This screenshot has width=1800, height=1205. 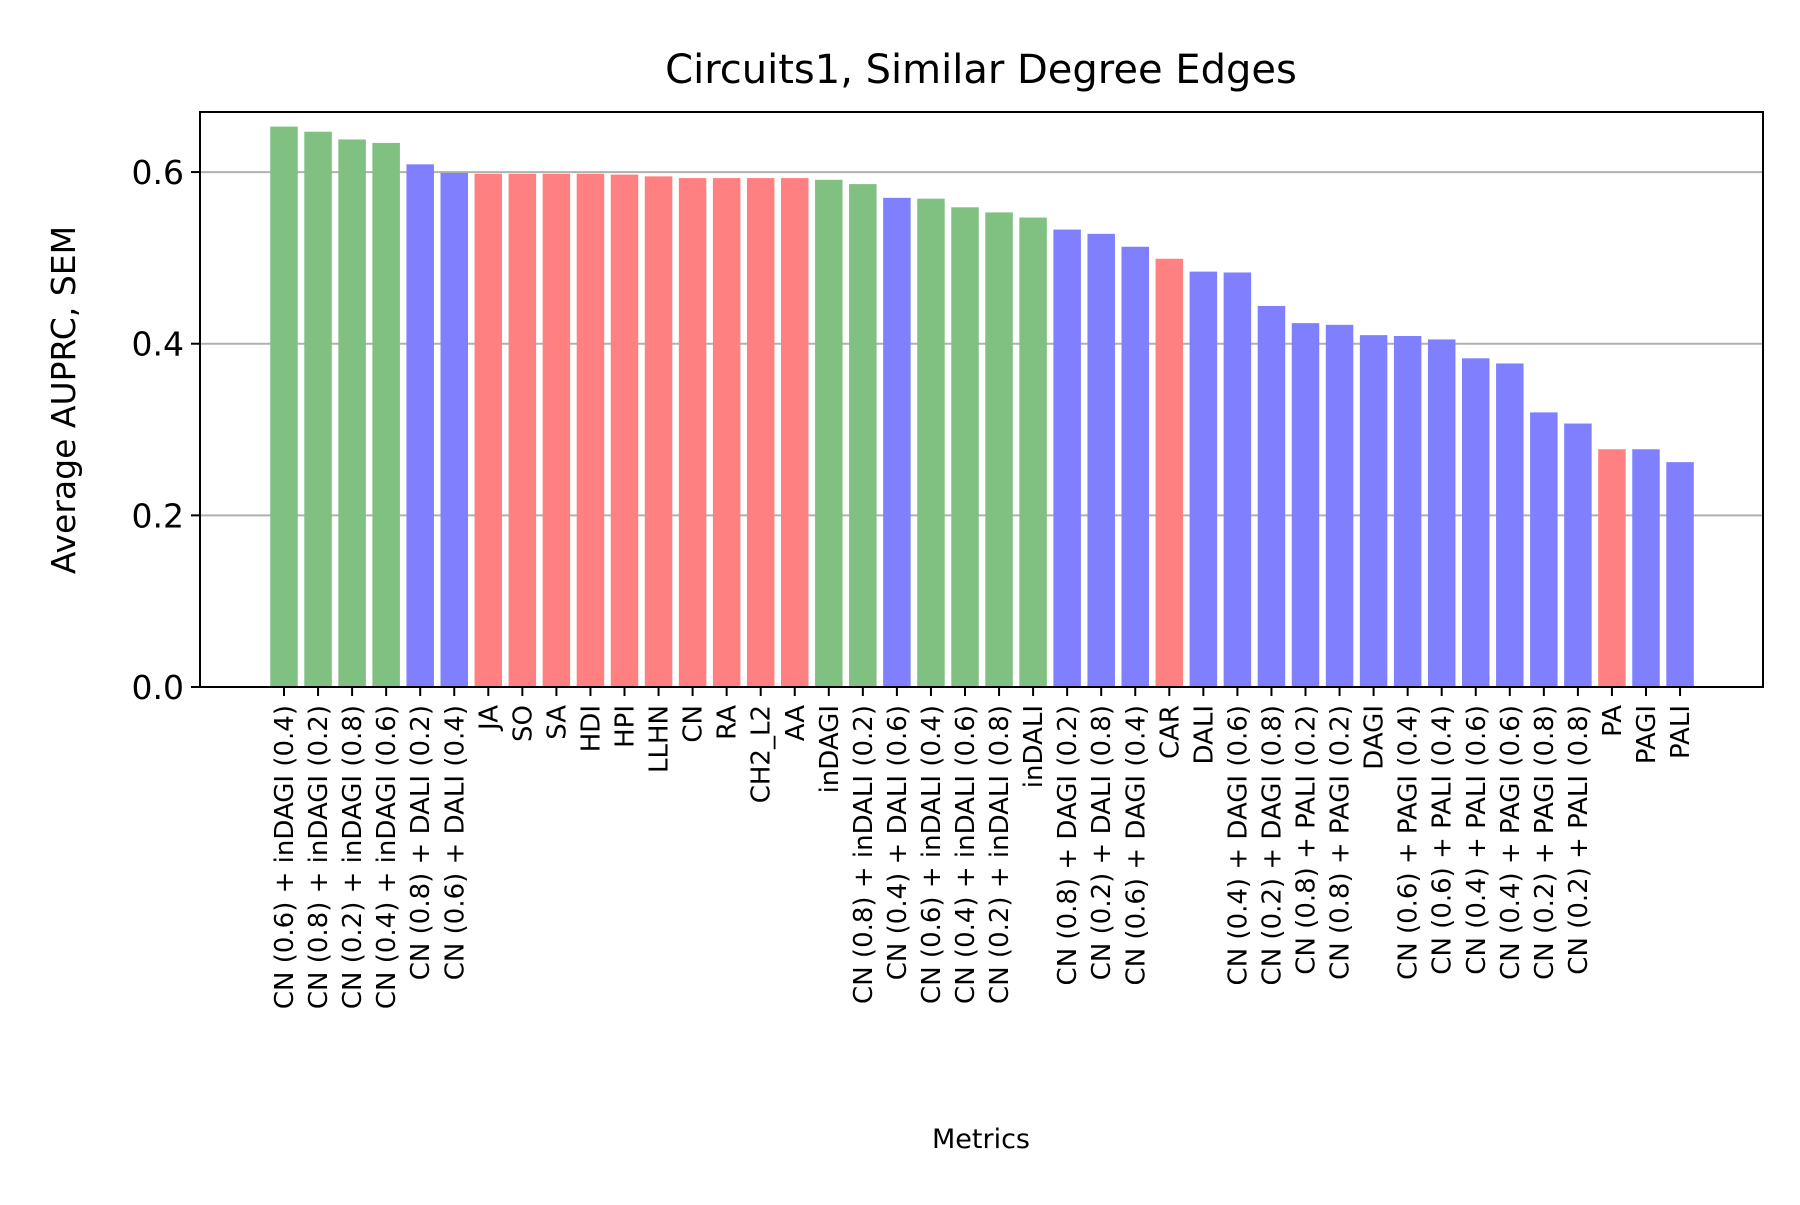 What do you see at coordinates (557, 722) in the screenshot?
I see `x-tick-label: SA` at bounding box center [557, 722].